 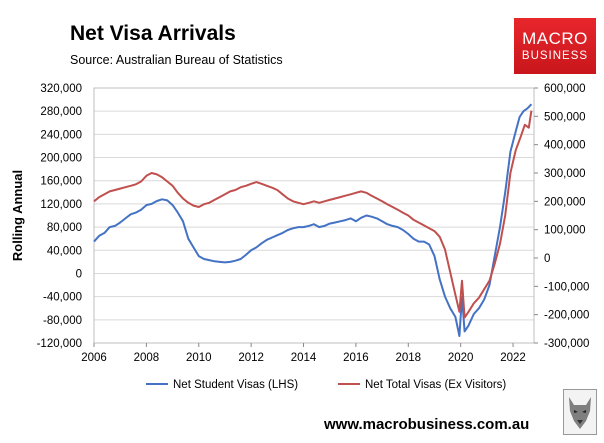 I want to click on y-left-tick-label: 240,000, so click(x=61, y=135).